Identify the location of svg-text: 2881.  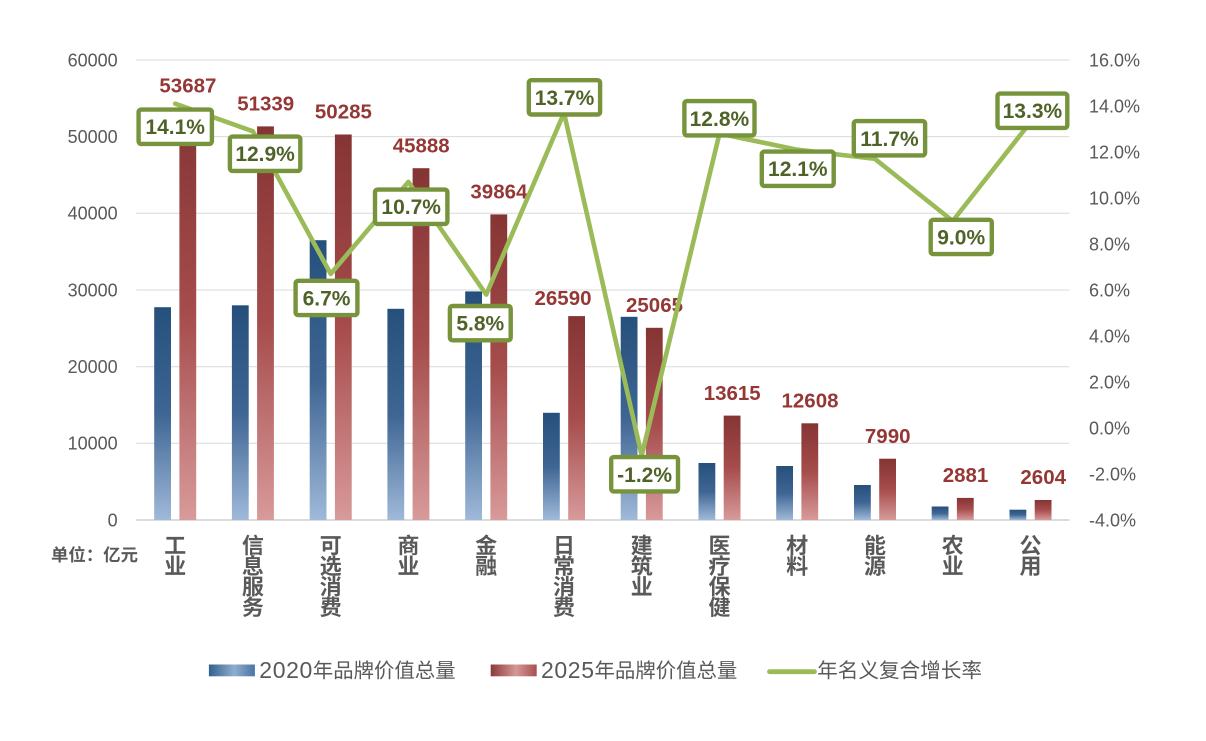
(966, 475).